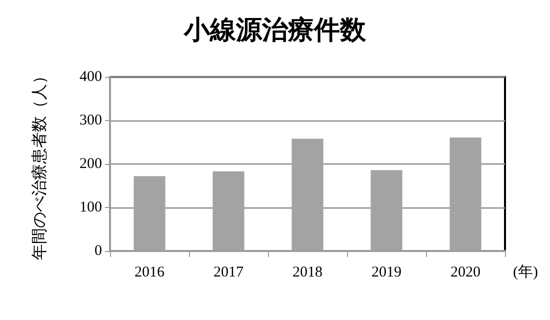 The height and width of the screenshot is (320, 550). Describe the element at coordinates (91, 77) in the screenshot. I see `y-tick-label: 400` at that location.